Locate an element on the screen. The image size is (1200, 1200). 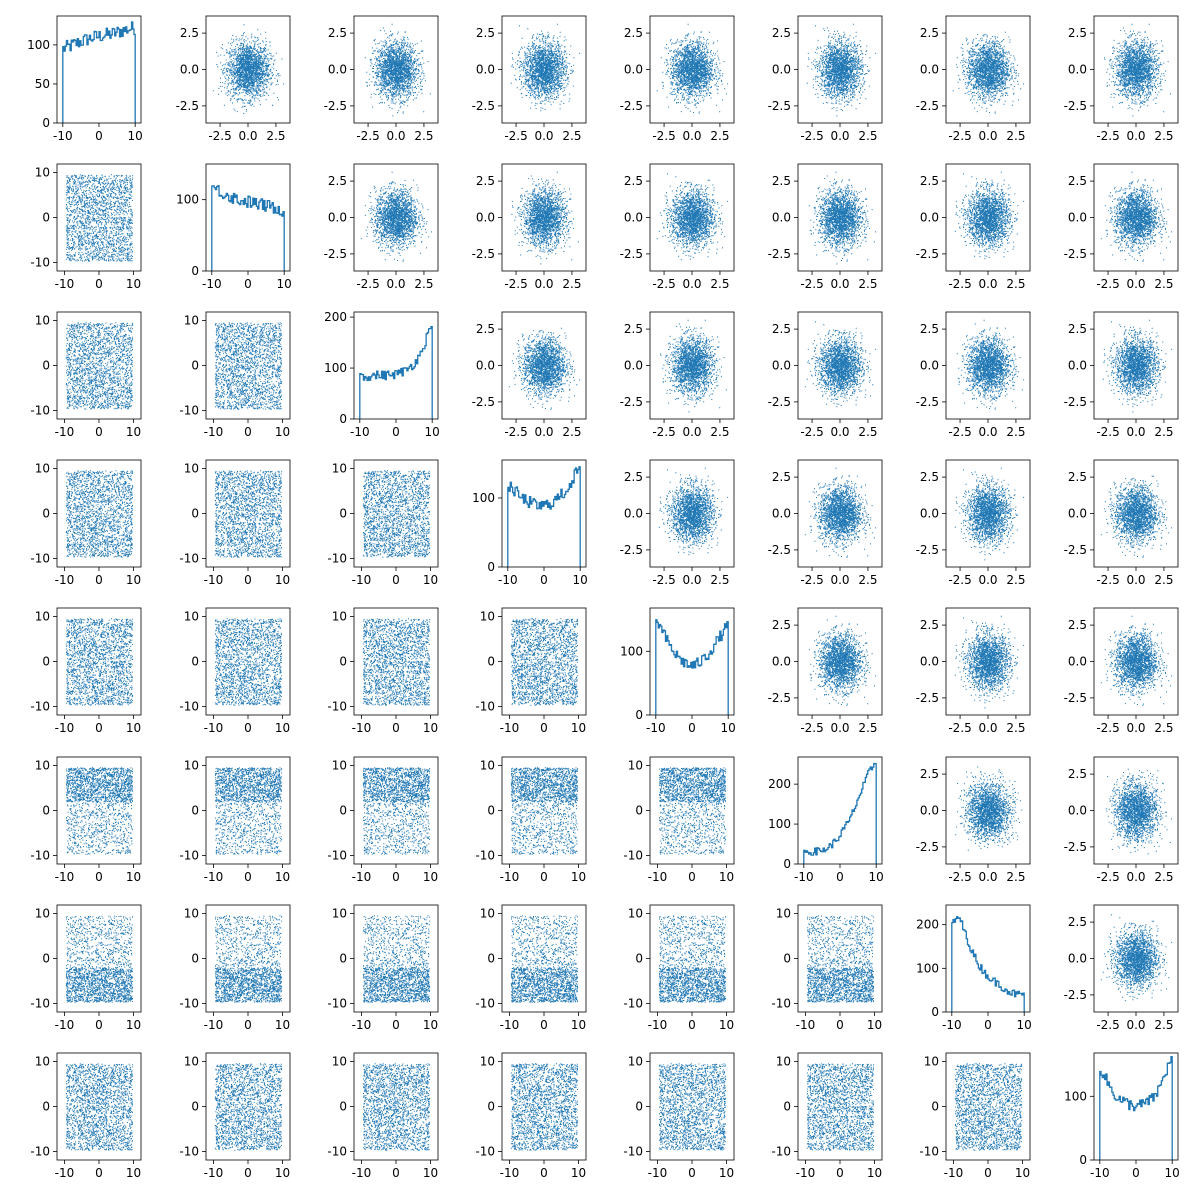
cell-4-6-ytick-label: 0.0 is located at coordinates (929, 662).